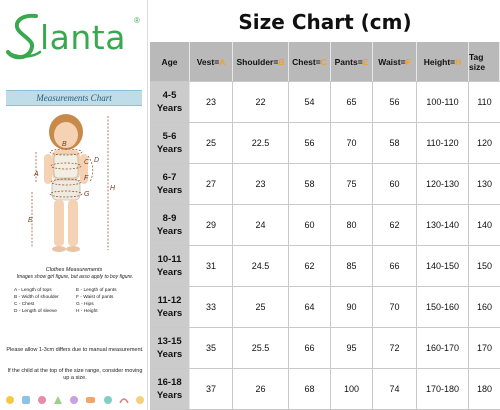 This screenshot has height=410, width=500. I want to click on sun-icon, so click(10, 400).